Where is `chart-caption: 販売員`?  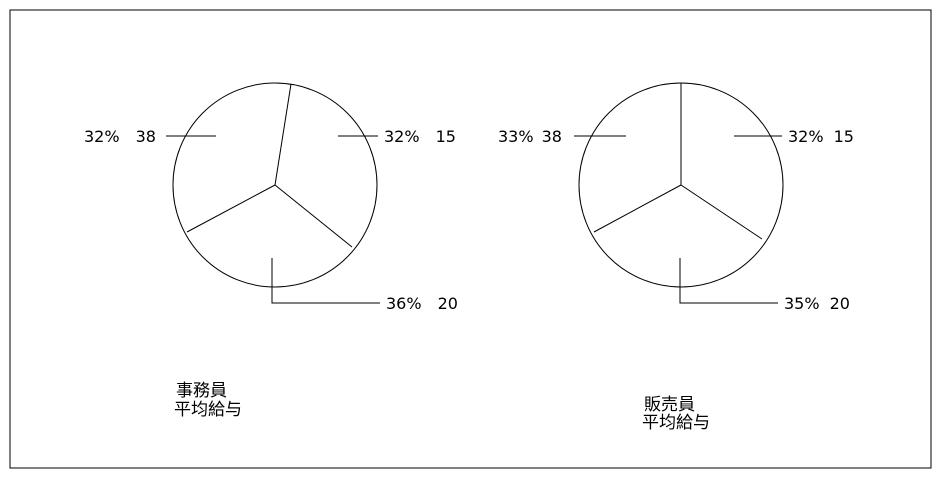 chart-caption: 販売員 is located at coordinates (669, 405).